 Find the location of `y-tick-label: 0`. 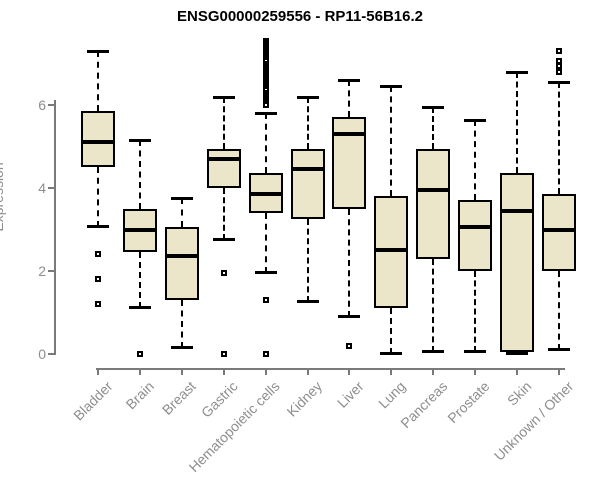

y-tick-label: 0 is located at coordinates (42, 354).